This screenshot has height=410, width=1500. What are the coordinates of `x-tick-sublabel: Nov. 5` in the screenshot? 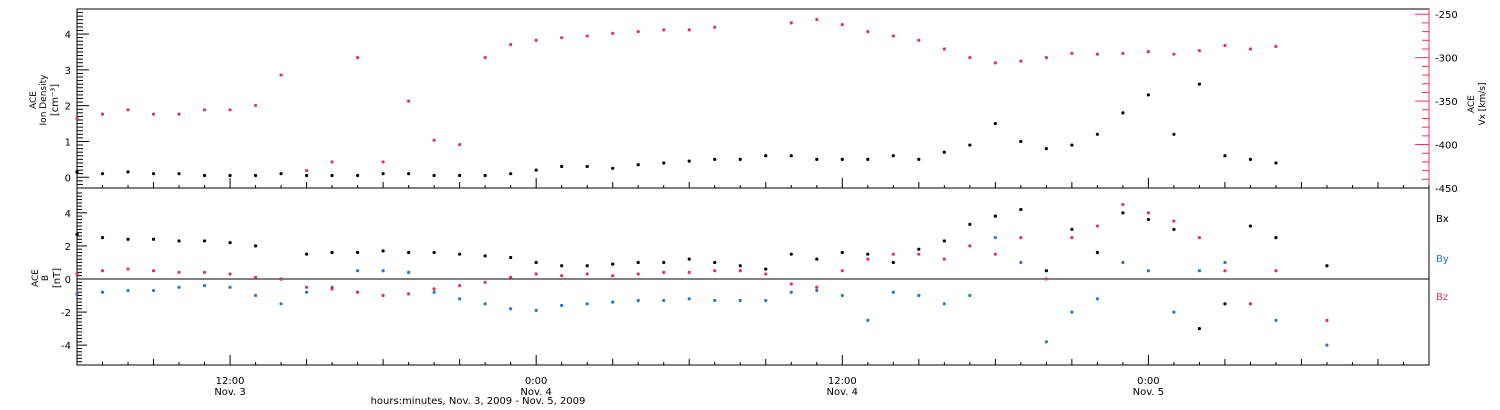 It's located at (1148, 392).